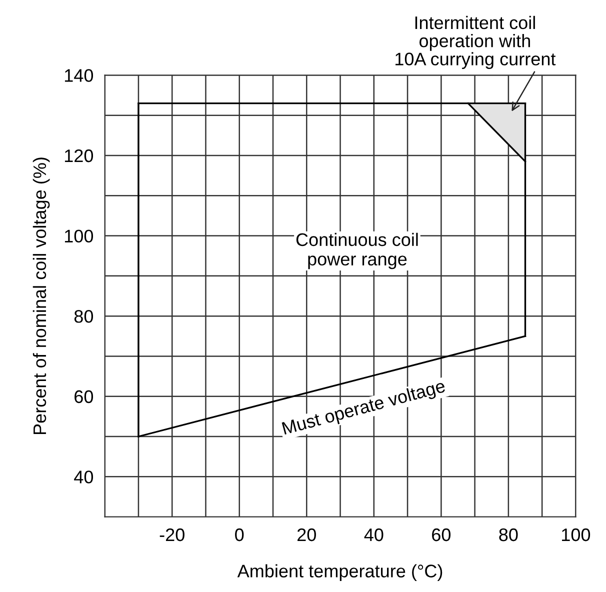  I want to click on x-tick-label: 40, so click(374, 535).